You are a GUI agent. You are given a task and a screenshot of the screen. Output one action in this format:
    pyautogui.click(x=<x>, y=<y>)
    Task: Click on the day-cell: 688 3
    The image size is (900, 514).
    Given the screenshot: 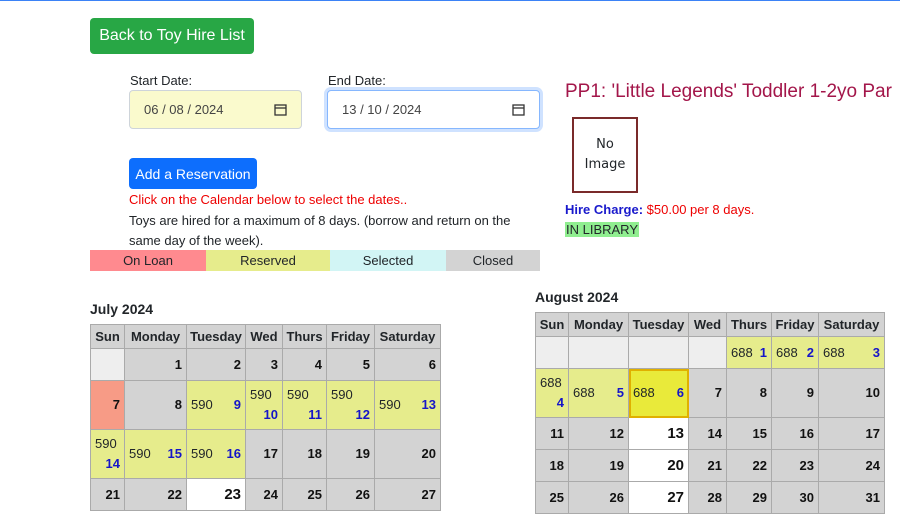 What is the action you would take?
    pyautogui.click(x=851, y=352)
    